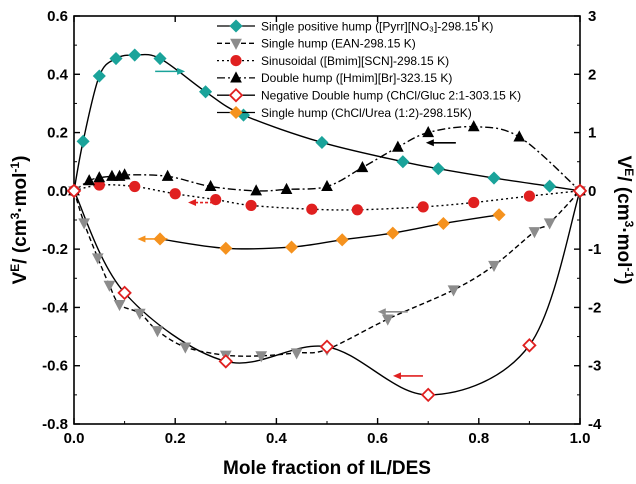 This screenshot has height=484, width=636. Describe the element at coordinates (478, 438) in the screenshot. I see `x-tick-label: 0.8` at that location.